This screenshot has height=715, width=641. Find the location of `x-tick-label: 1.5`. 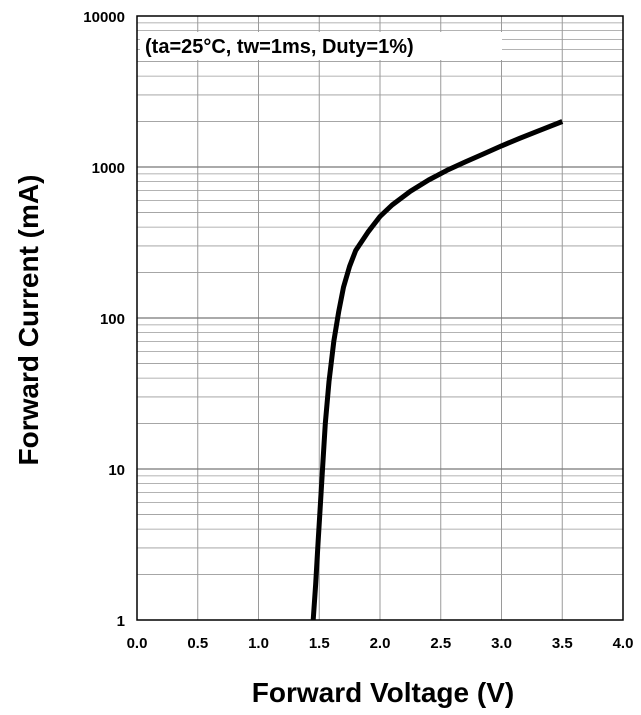

x-tick-label: 1.5 is located at coordinates (319, 643).